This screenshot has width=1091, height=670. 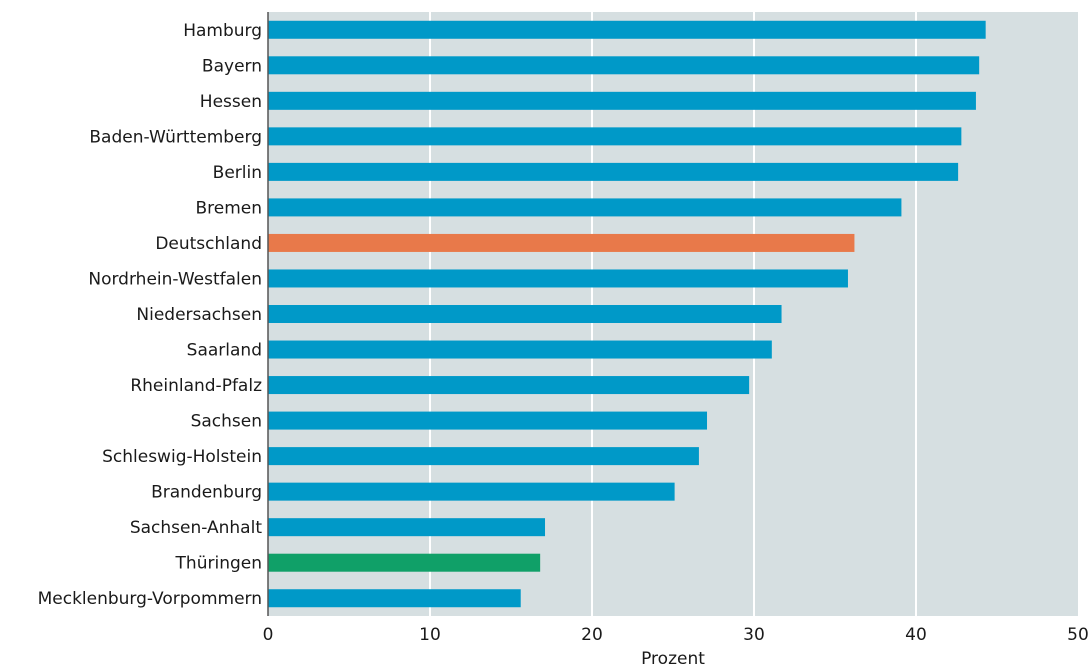 I want to click on category-label: Saarland, so click(x=224, y=351).